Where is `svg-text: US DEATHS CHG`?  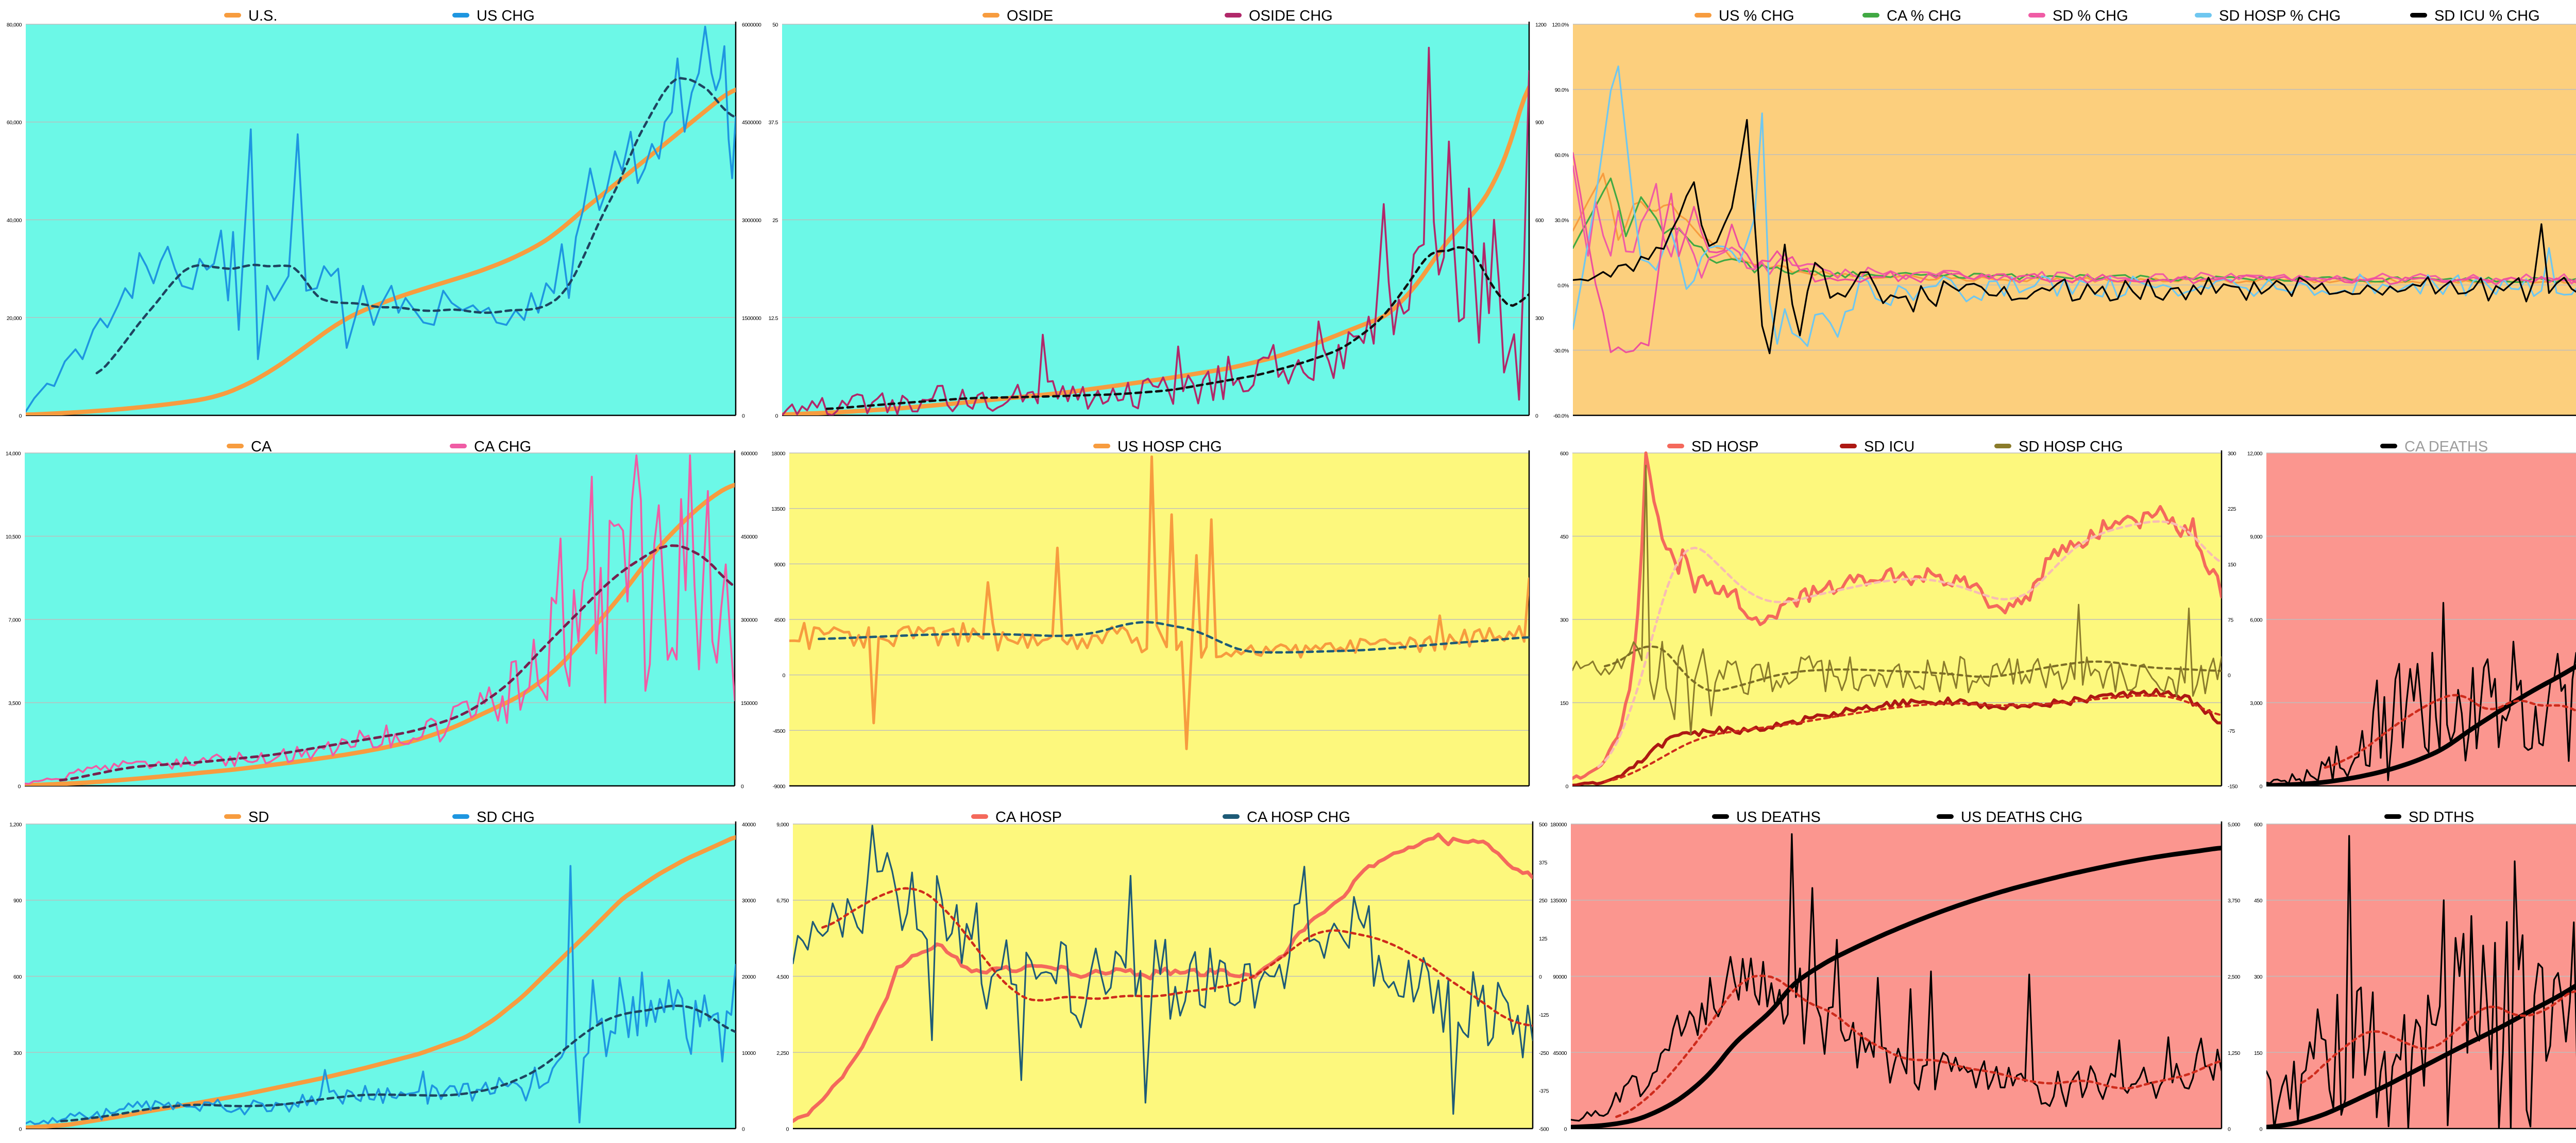
svg-text: US DEATHS CHG is located at coordinates (2021, 817).